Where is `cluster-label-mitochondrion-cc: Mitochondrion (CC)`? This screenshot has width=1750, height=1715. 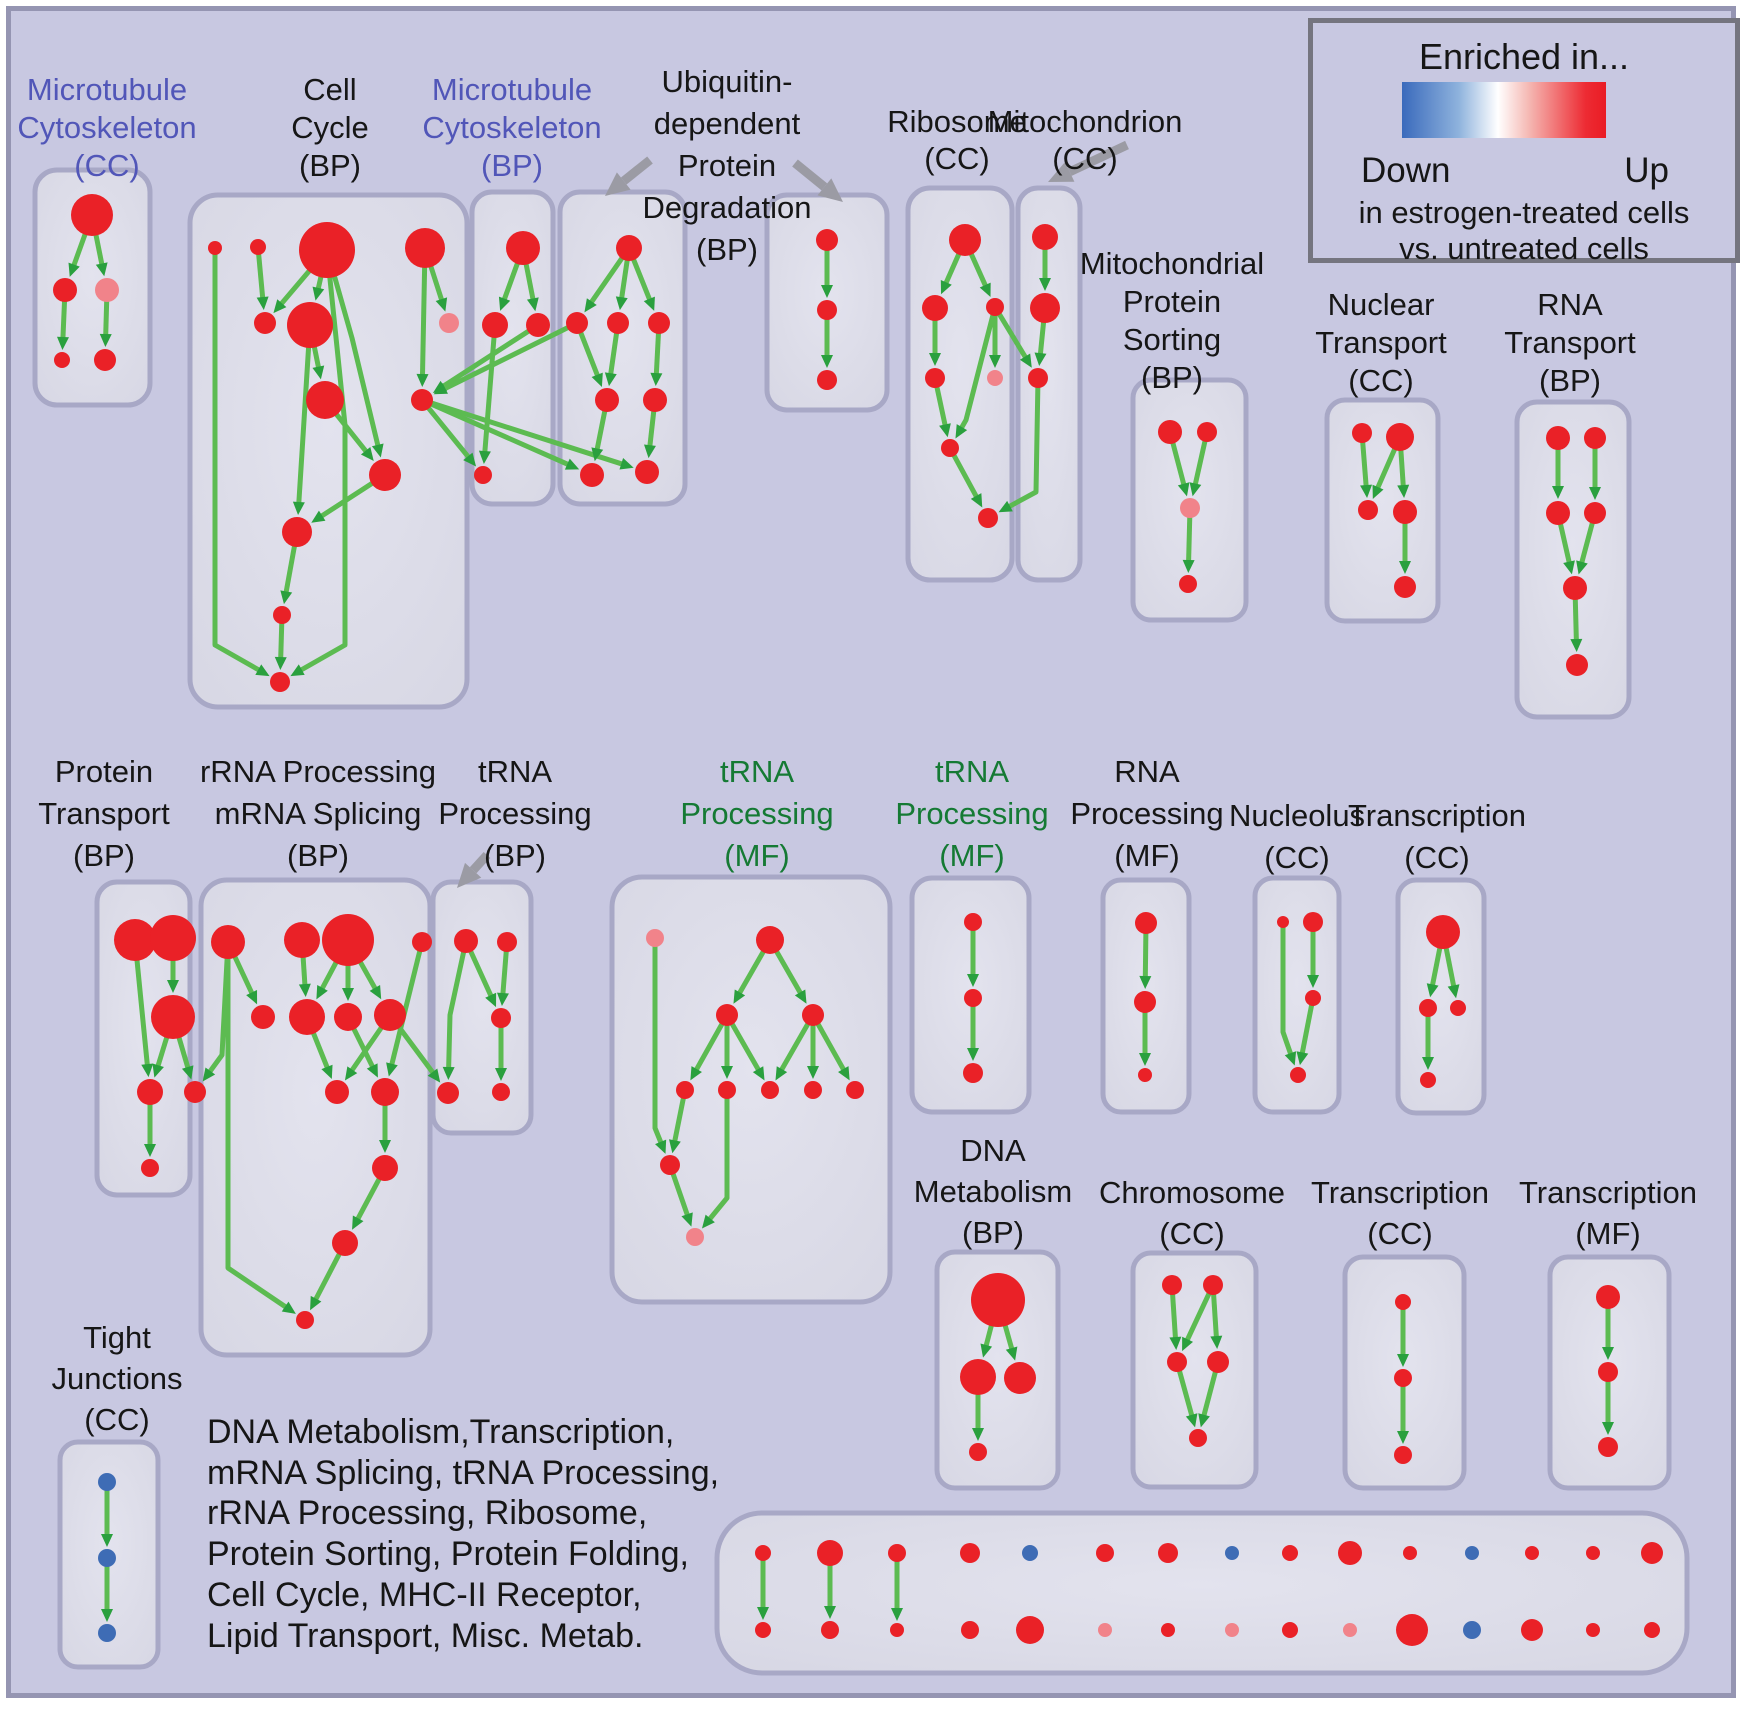
cluster-label-mitochondrion-cc: Mitochondrion (CC) is located at coordinates (1085, 139).